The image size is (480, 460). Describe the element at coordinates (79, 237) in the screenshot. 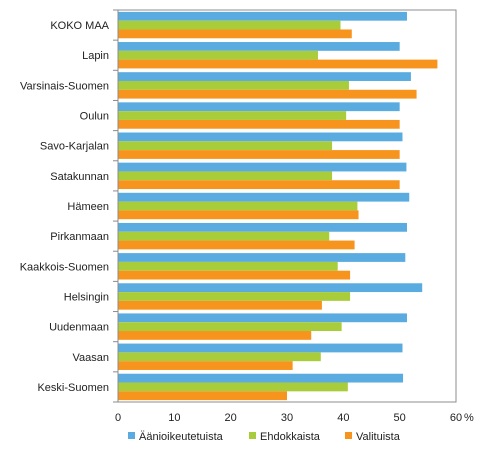

I see `category-label: Pirkanmaan` at that location.